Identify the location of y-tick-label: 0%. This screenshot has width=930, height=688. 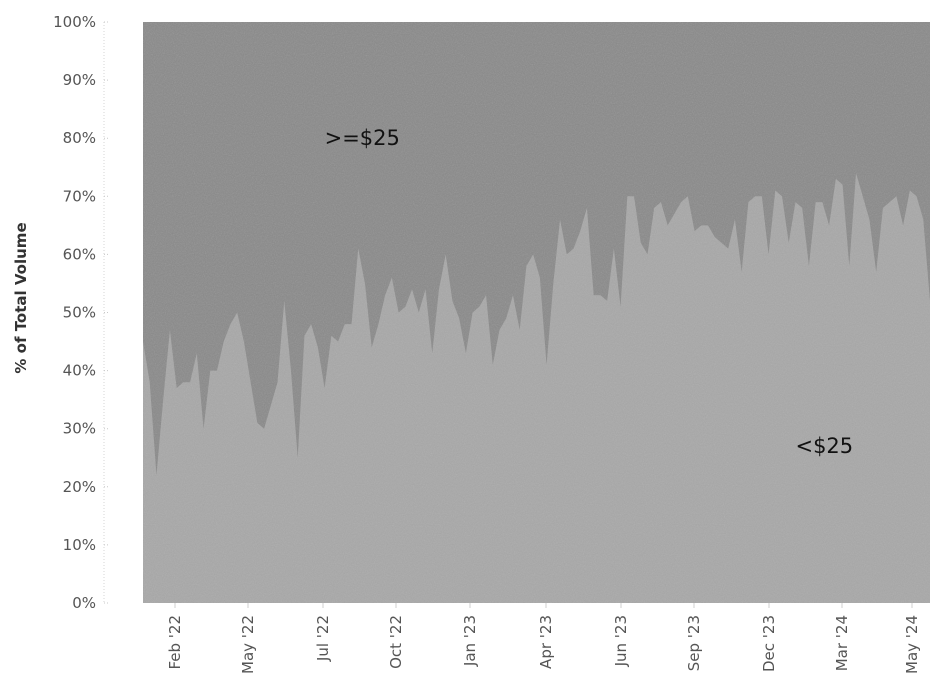
(84, 603).